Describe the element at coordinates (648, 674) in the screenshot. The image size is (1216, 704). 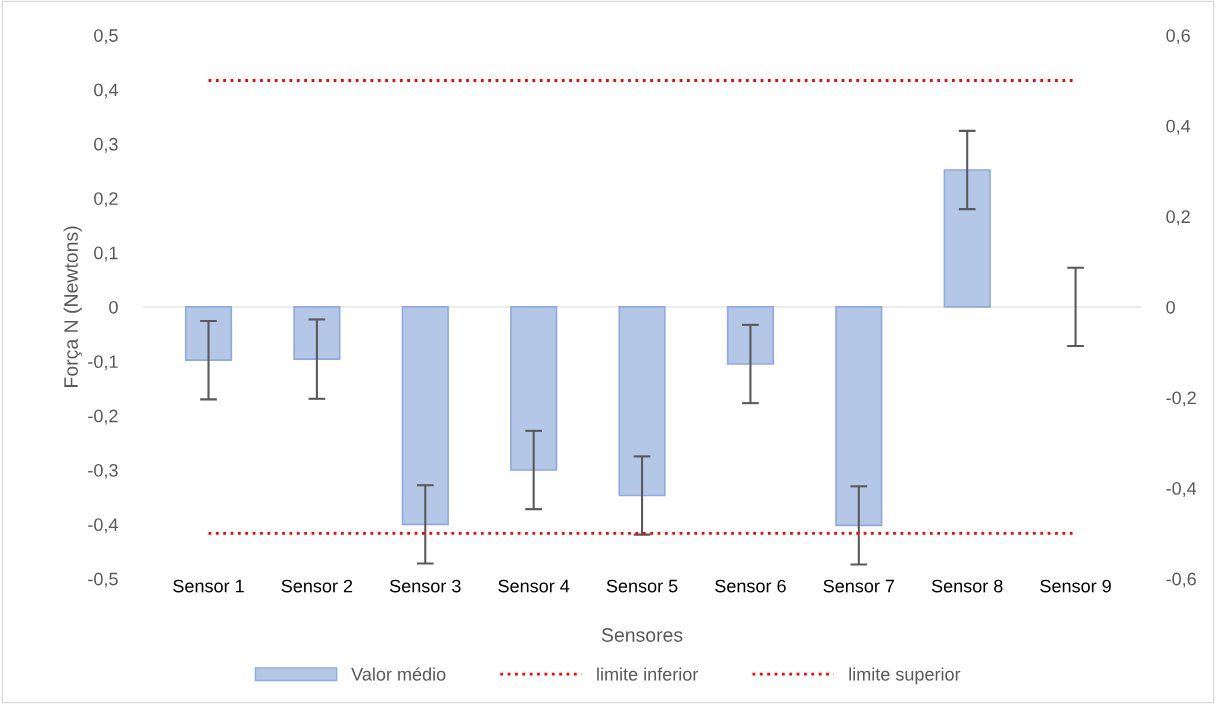
I see `legend-label: limite inferior` at that location.